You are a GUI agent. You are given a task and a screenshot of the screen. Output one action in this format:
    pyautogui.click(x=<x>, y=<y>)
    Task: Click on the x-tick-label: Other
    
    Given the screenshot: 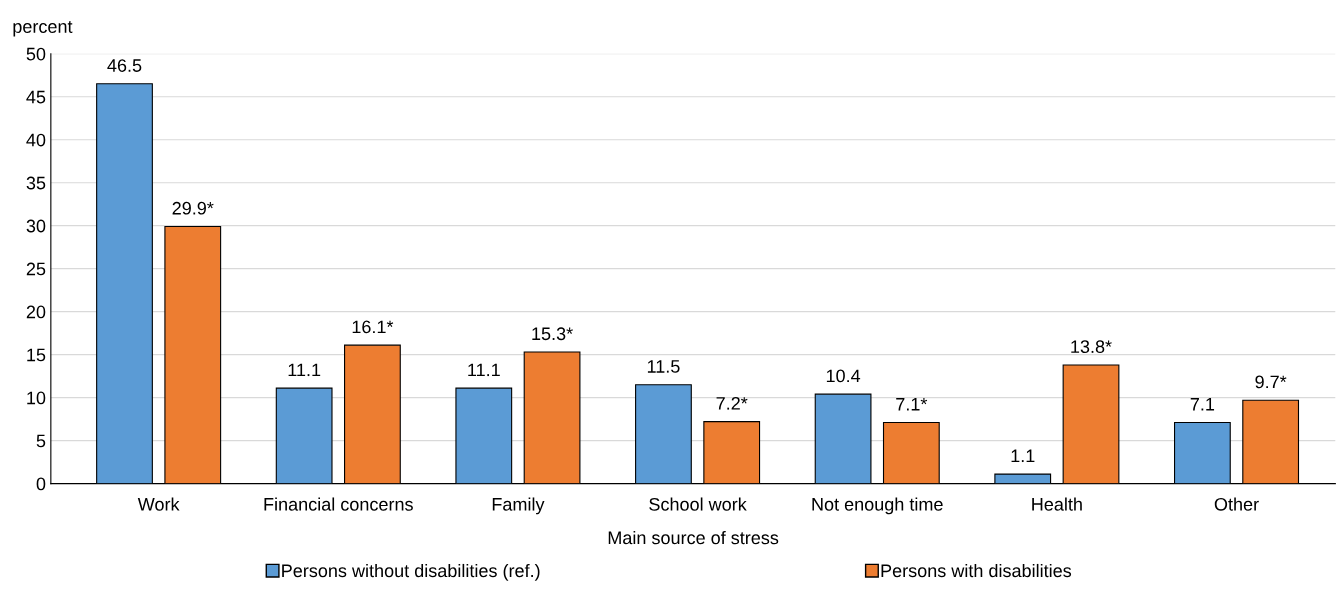 What is the action you would take?
    pyautogui.click(x=1236, y=504)
    